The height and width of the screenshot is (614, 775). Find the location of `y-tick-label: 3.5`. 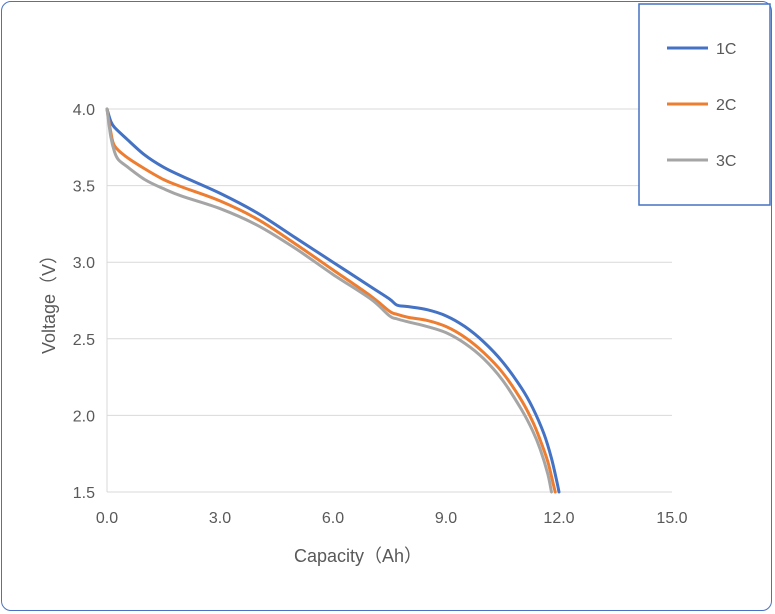

y-tick-label: 3.5 is located at coordinates (84, 187).